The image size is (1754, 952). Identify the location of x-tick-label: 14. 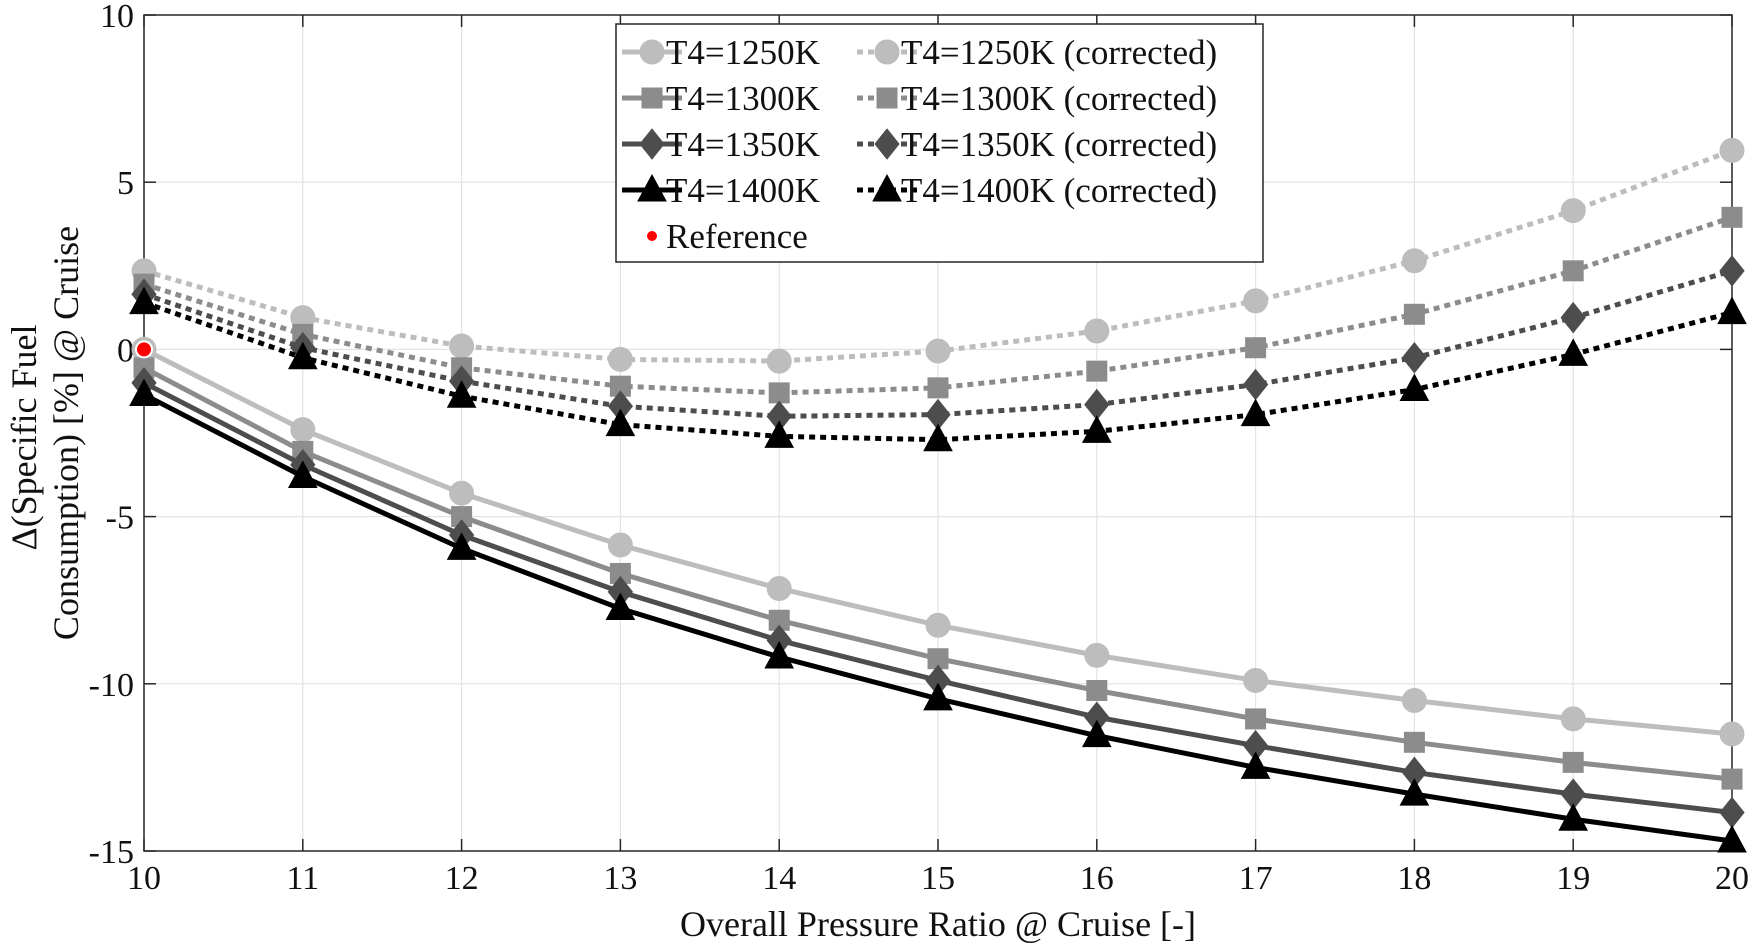
(779, 878).